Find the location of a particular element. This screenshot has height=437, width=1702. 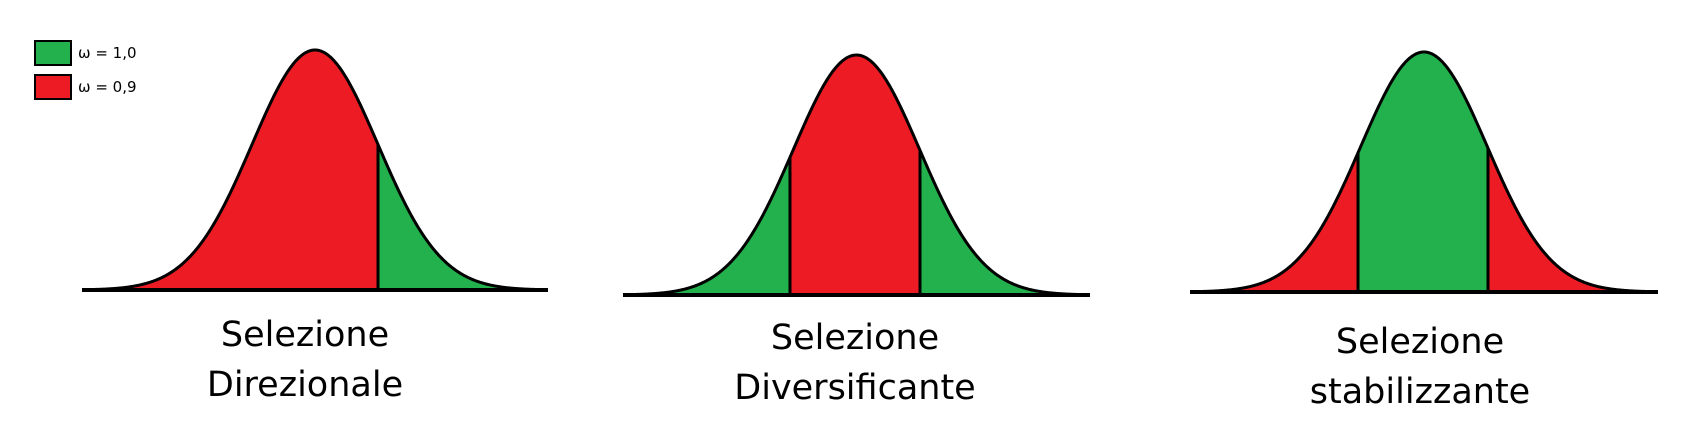

legend-label: ω = 0,9 is located at coordinates (107, 87).